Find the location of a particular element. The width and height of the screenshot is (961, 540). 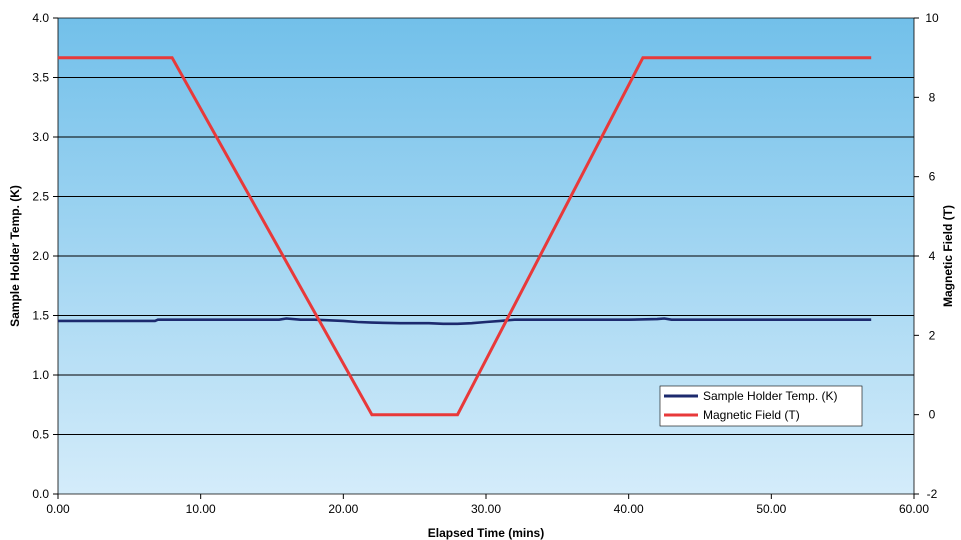

y-right-tick-label: 4 is located at coordinates (932, 256).